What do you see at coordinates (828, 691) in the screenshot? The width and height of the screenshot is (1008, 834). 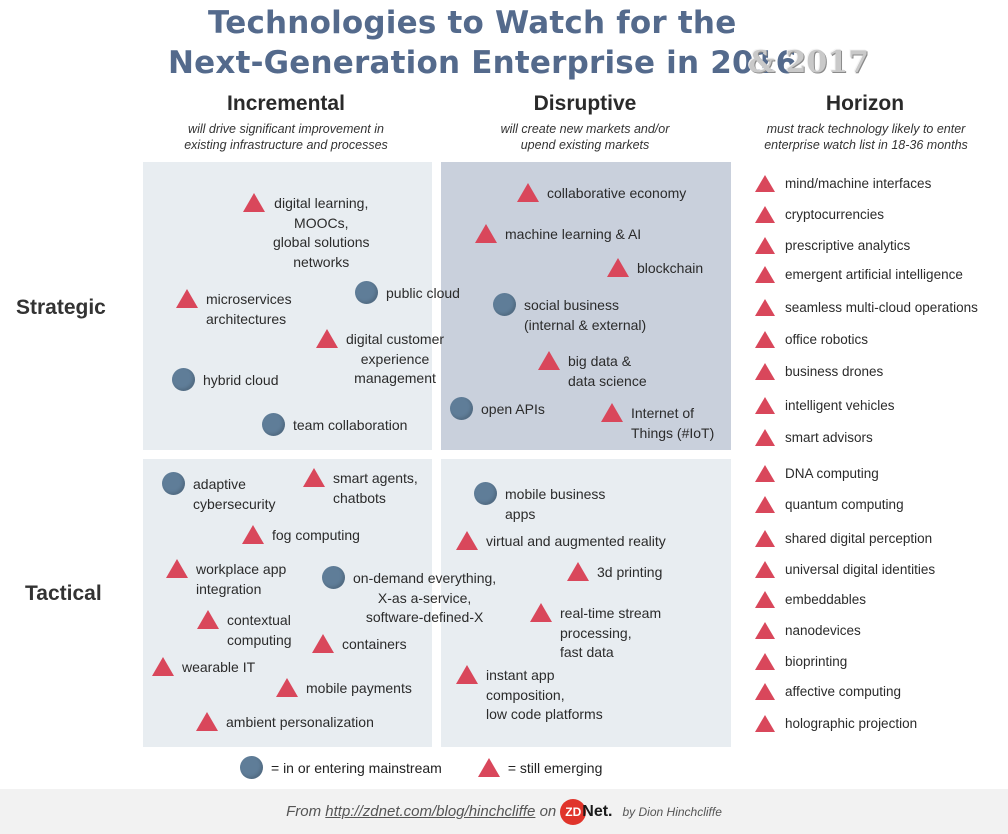 I see `horizon-item: affective computing` at bounding box center [828, 691].